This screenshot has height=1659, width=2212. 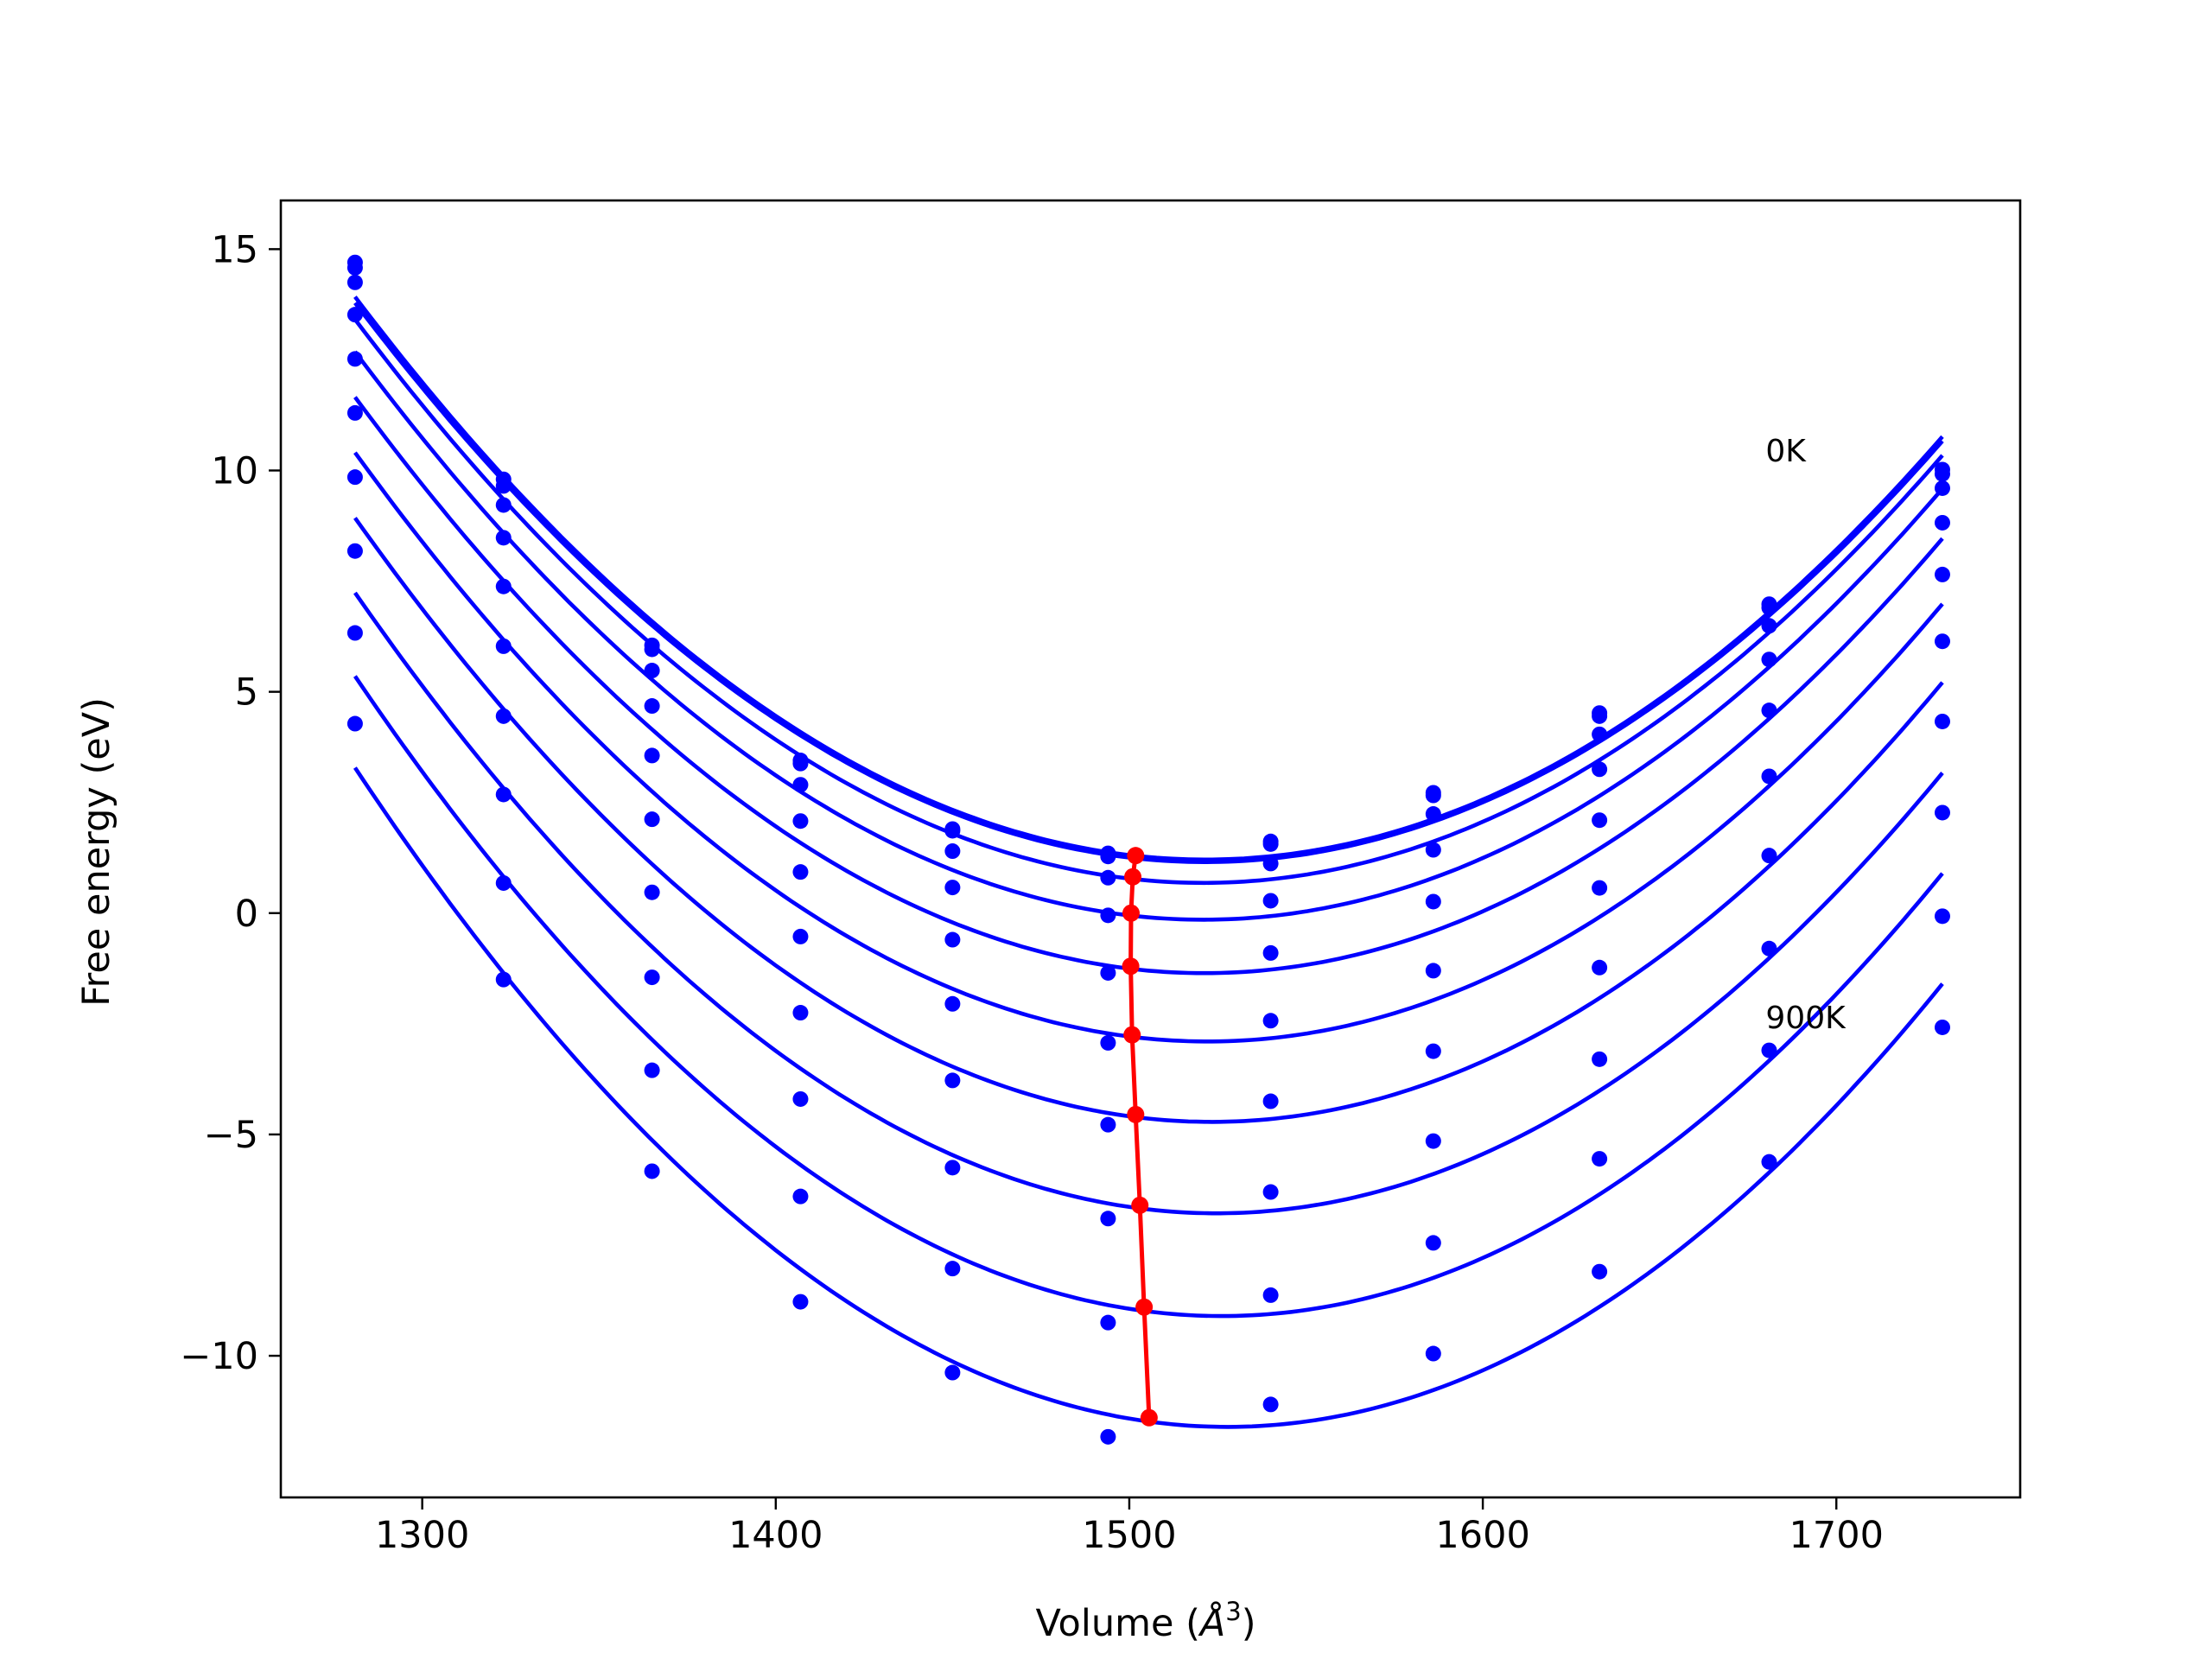 I want to click on y-axis-label: Free energy (eV), so click(x=96, y=852).